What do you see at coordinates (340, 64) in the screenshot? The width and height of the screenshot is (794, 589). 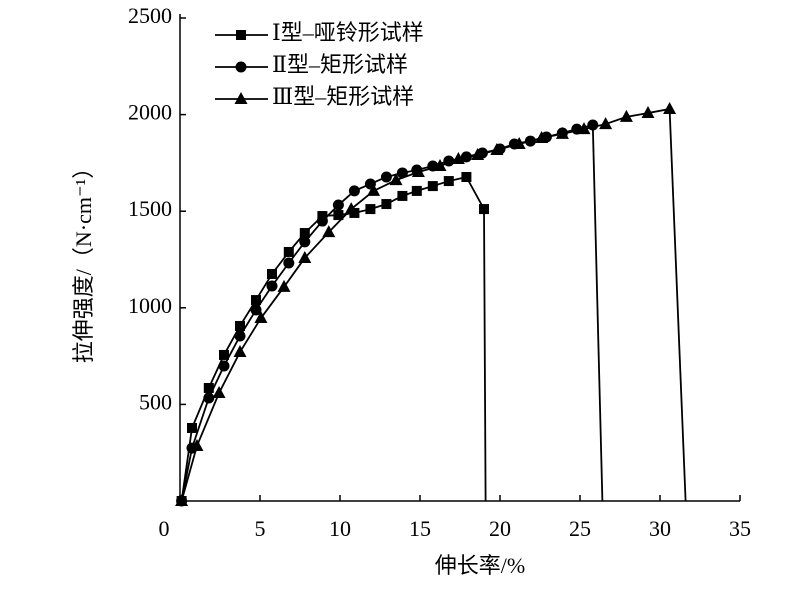 I see `legend-label: Ⅱ型–矩形试样` at bounding box center [340, 64].